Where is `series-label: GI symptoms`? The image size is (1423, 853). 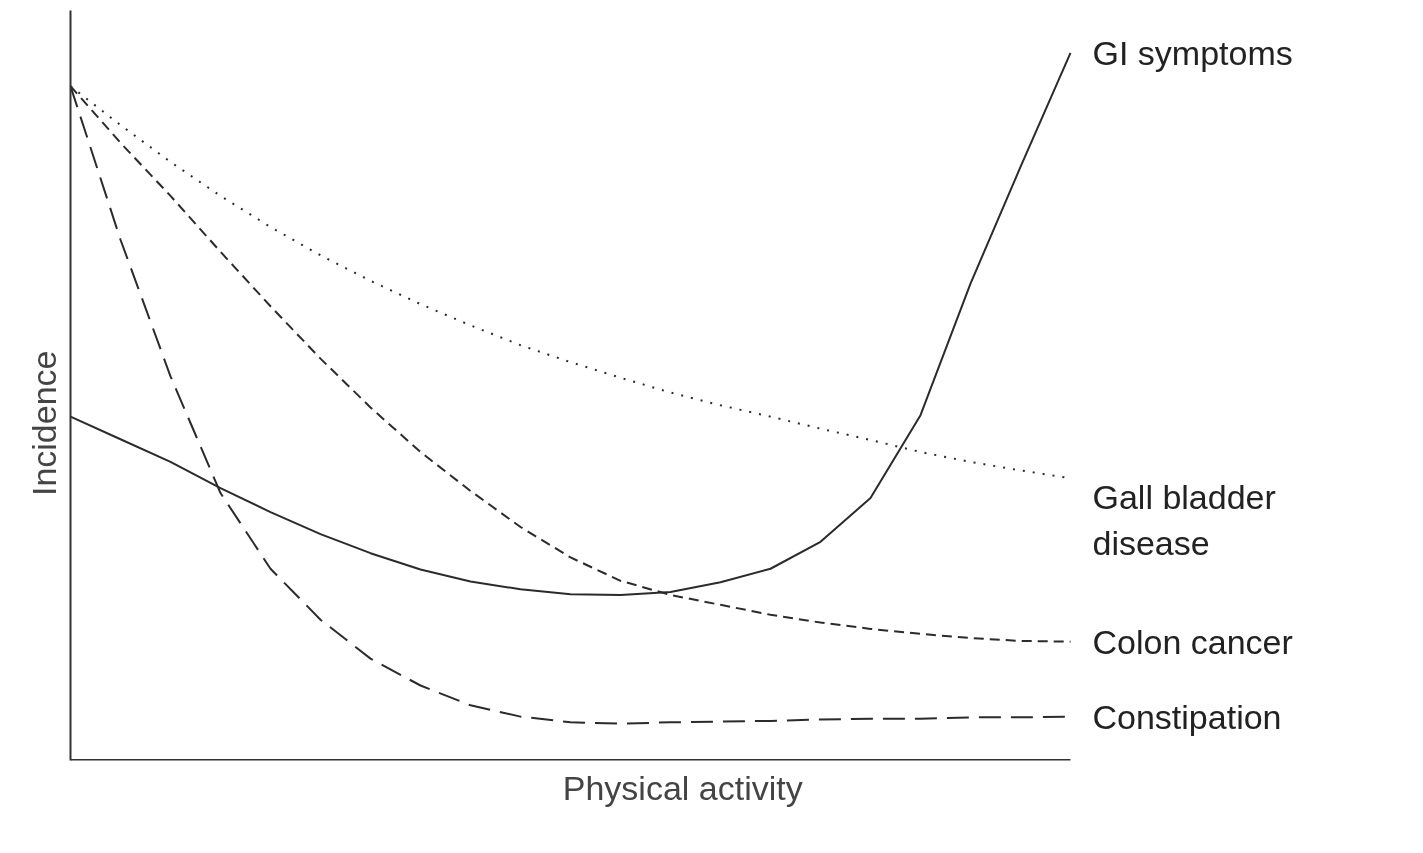 series-label: GI symptoms is located at coordinates (1192, 52).